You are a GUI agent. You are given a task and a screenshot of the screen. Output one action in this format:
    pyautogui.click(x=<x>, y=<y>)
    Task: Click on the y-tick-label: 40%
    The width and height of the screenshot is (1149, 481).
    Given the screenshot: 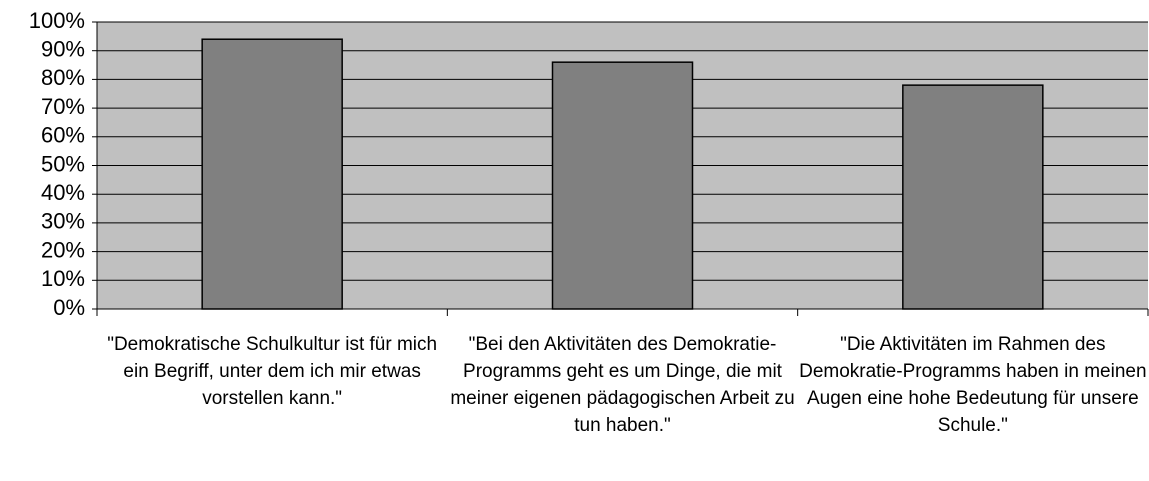 What is the action you would take?
    pyautogui.click(x=63, y=192)
    